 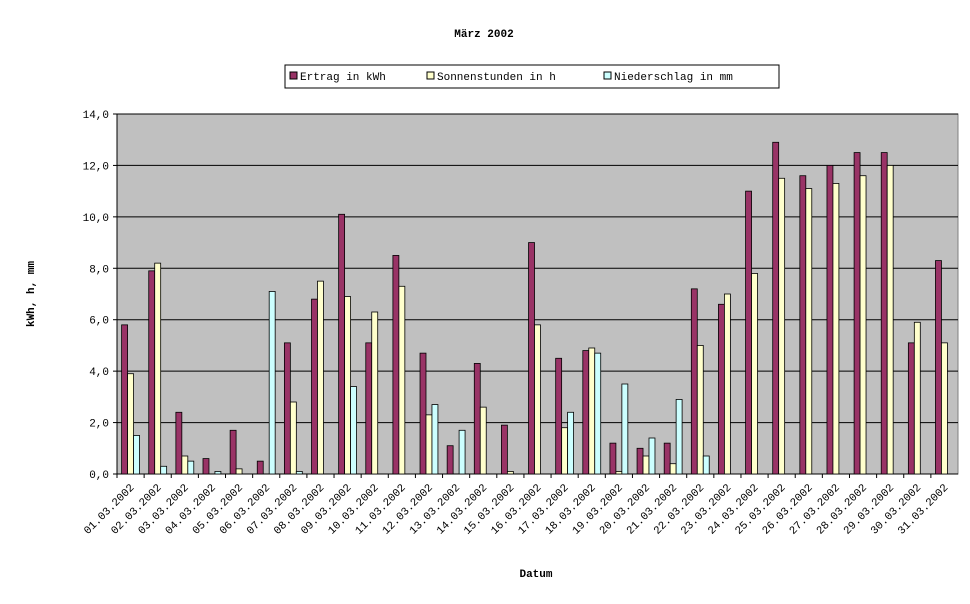 I want to click on legend-label: Ertrag in kWh, so click(x=343, y=78).